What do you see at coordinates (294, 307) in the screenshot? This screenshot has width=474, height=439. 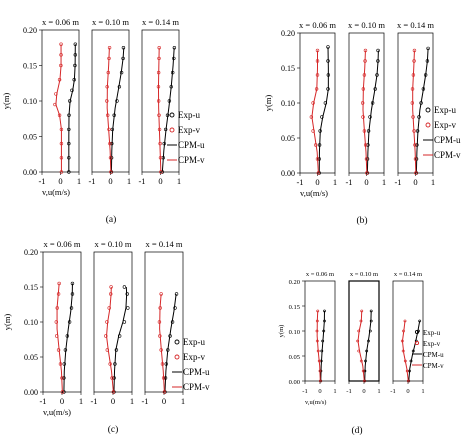 I see `y-tick-label: 0.15` at bounding box center [294, 307].